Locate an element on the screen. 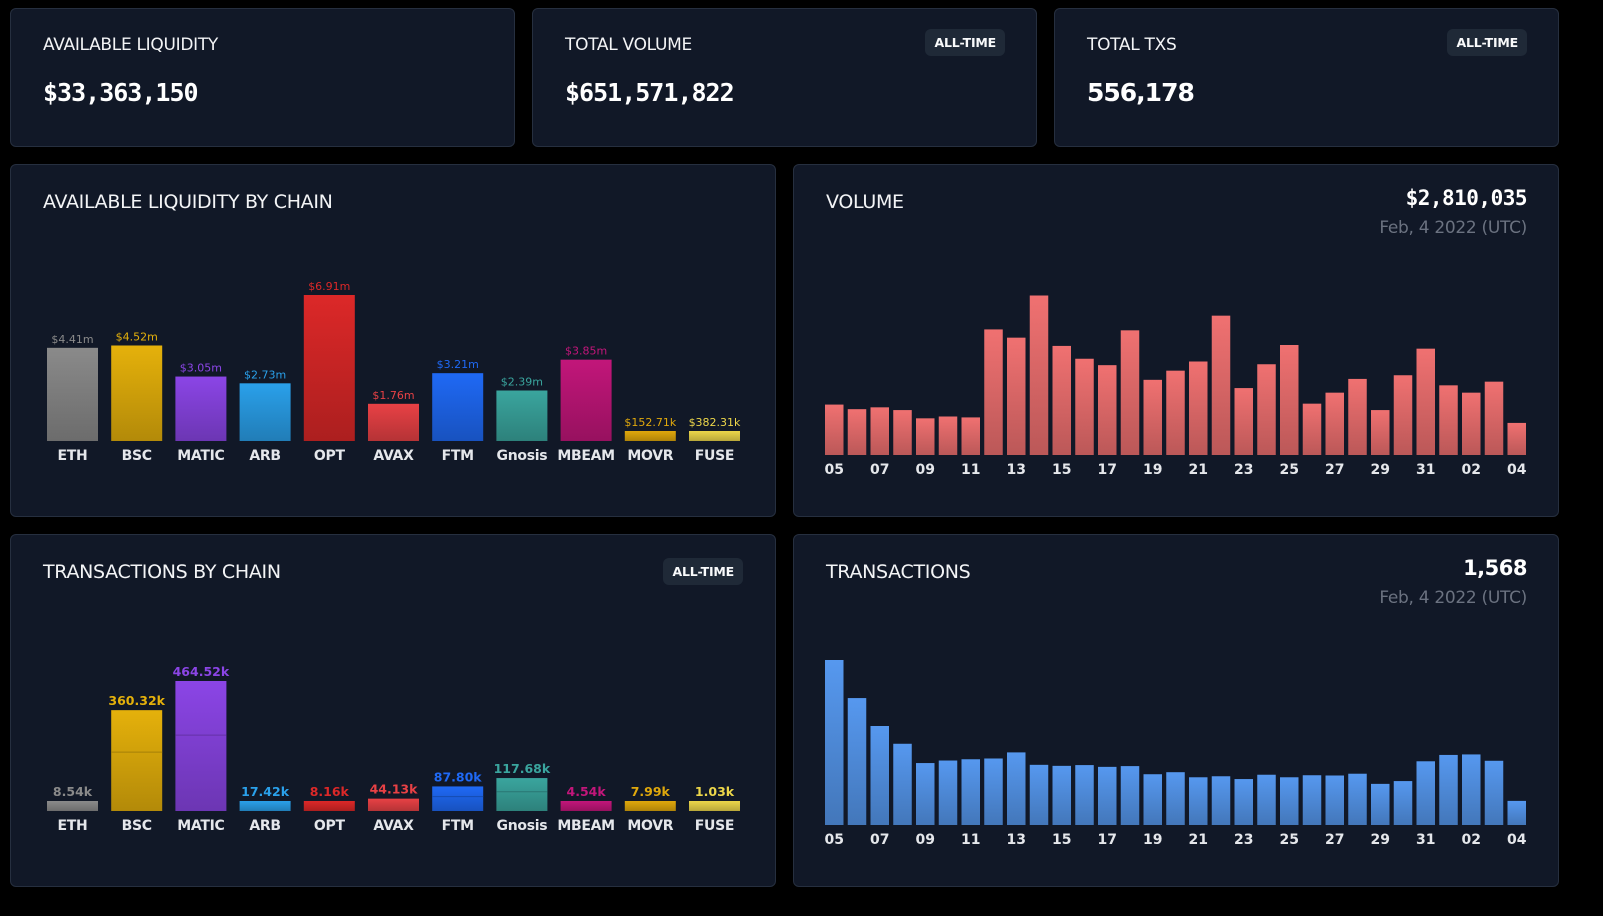 Image resolution: width=1603 pixels, height=916 pixels. tx-by-chain-alltime-badge: ALL-TIME is located at coordinates (703, 571).